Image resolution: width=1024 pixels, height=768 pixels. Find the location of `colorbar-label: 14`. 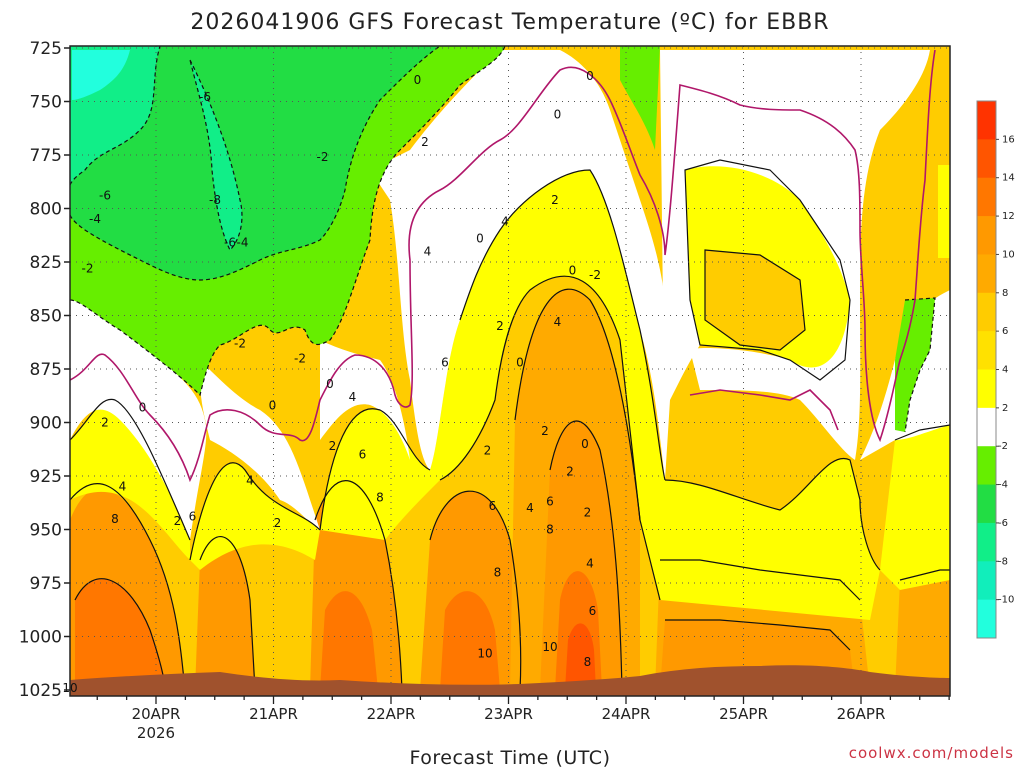

colorbar-label: 14 is located at coordinates (1008, 178).